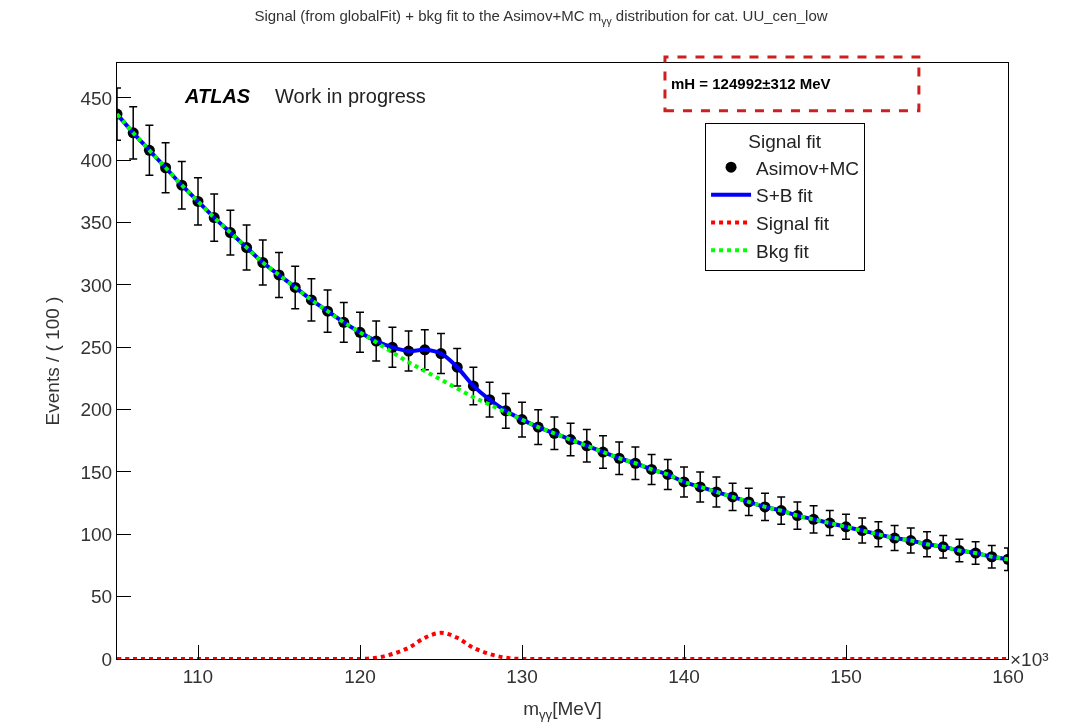 Image resolution: width=1082 pixels, height=727 pixels. What do you see at coordinates (541, 17) in the screenshot?
I see `chart-title: Signal (from globalFit) + bkg fit to the Asimov+MC m$_{γγ}$ distribution for cat. UU_cen_low` at bounding box center [541, 17].